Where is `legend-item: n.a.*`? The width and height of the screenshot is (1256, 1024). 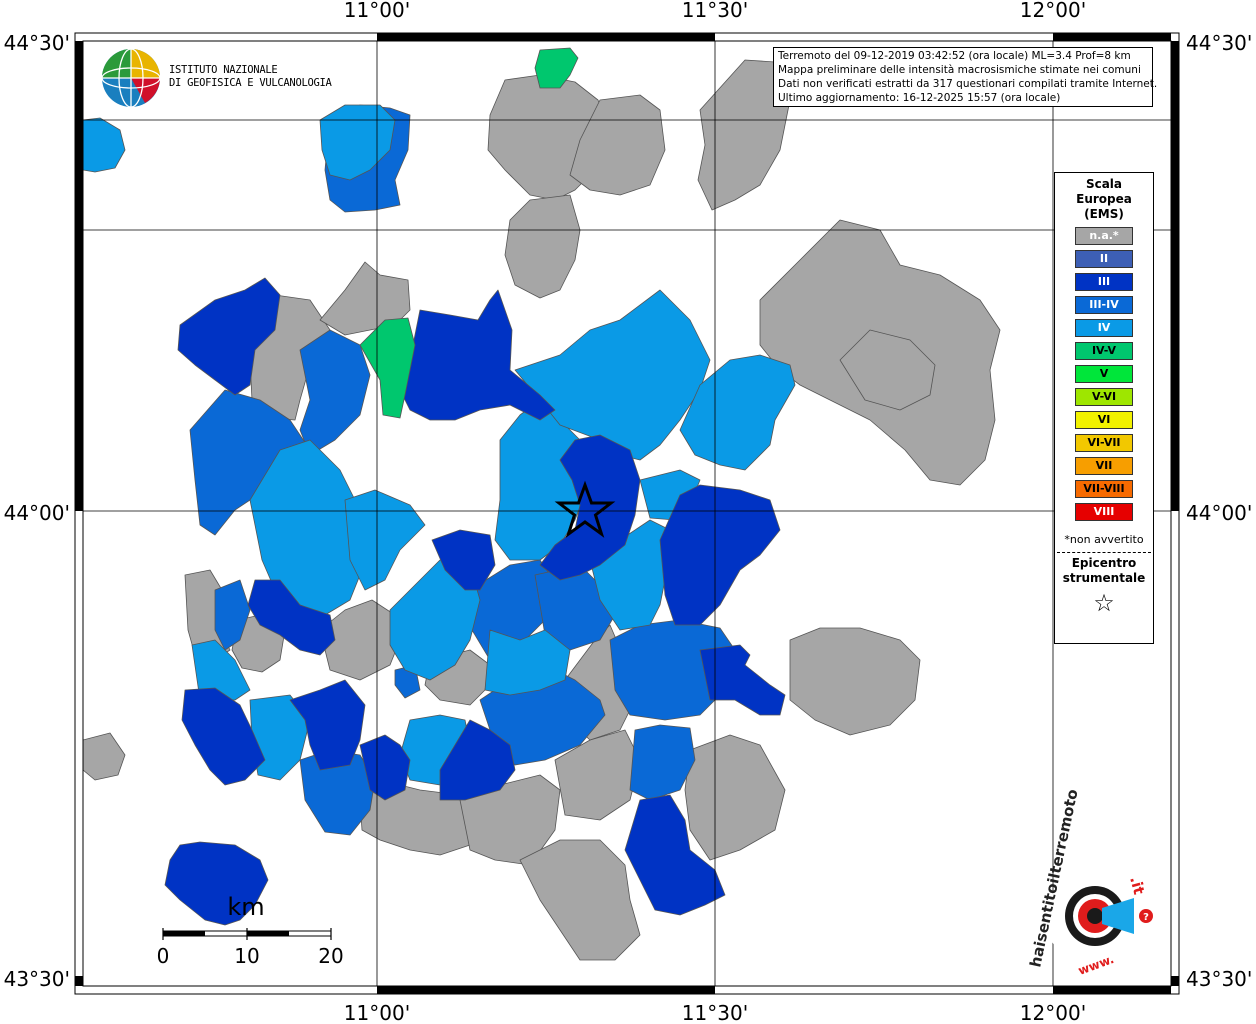 legend-item: n.a.* is located at coordinates (1104, 236).